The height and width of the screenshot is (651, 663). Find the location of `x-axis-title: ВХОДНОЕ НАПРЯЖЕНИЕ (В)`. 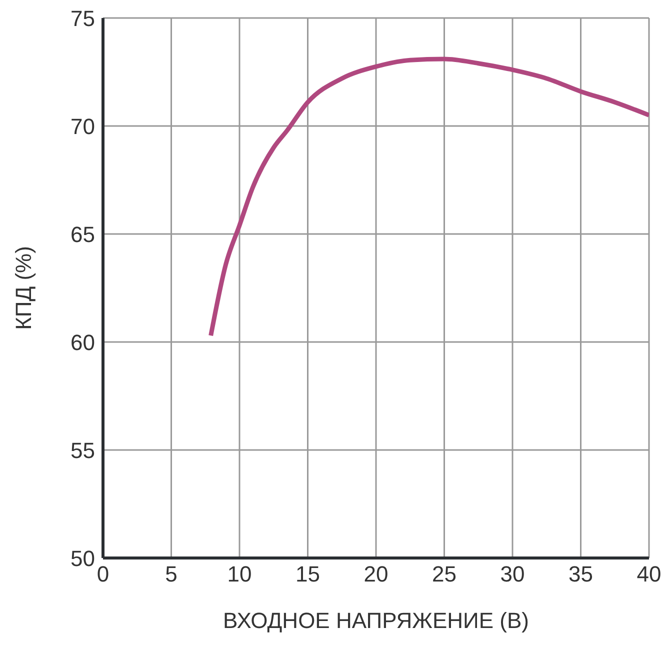

x-axis-title: ВХОДНОЕ НАПРЯЖЕНИЕ (В) is located at coordinates (376, 620).